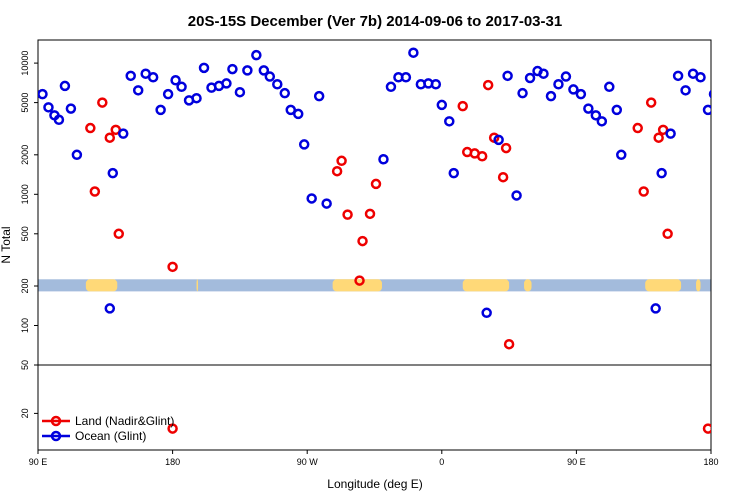  Describe the element at coordinates (6, 244) in the screenshot. I see `y-axis-title: N Total` at that location.